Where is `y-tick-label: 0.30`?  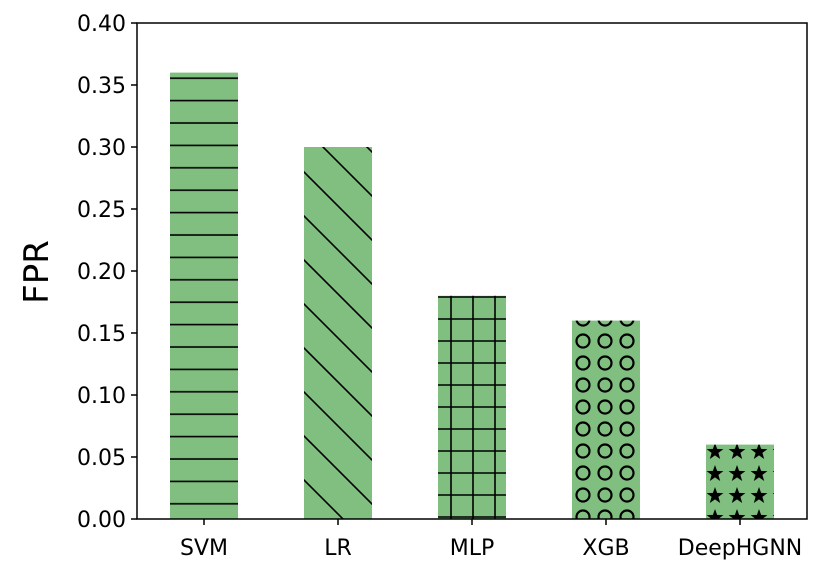 y-tick-label: 0.30 is located at coordinates (101, 148).